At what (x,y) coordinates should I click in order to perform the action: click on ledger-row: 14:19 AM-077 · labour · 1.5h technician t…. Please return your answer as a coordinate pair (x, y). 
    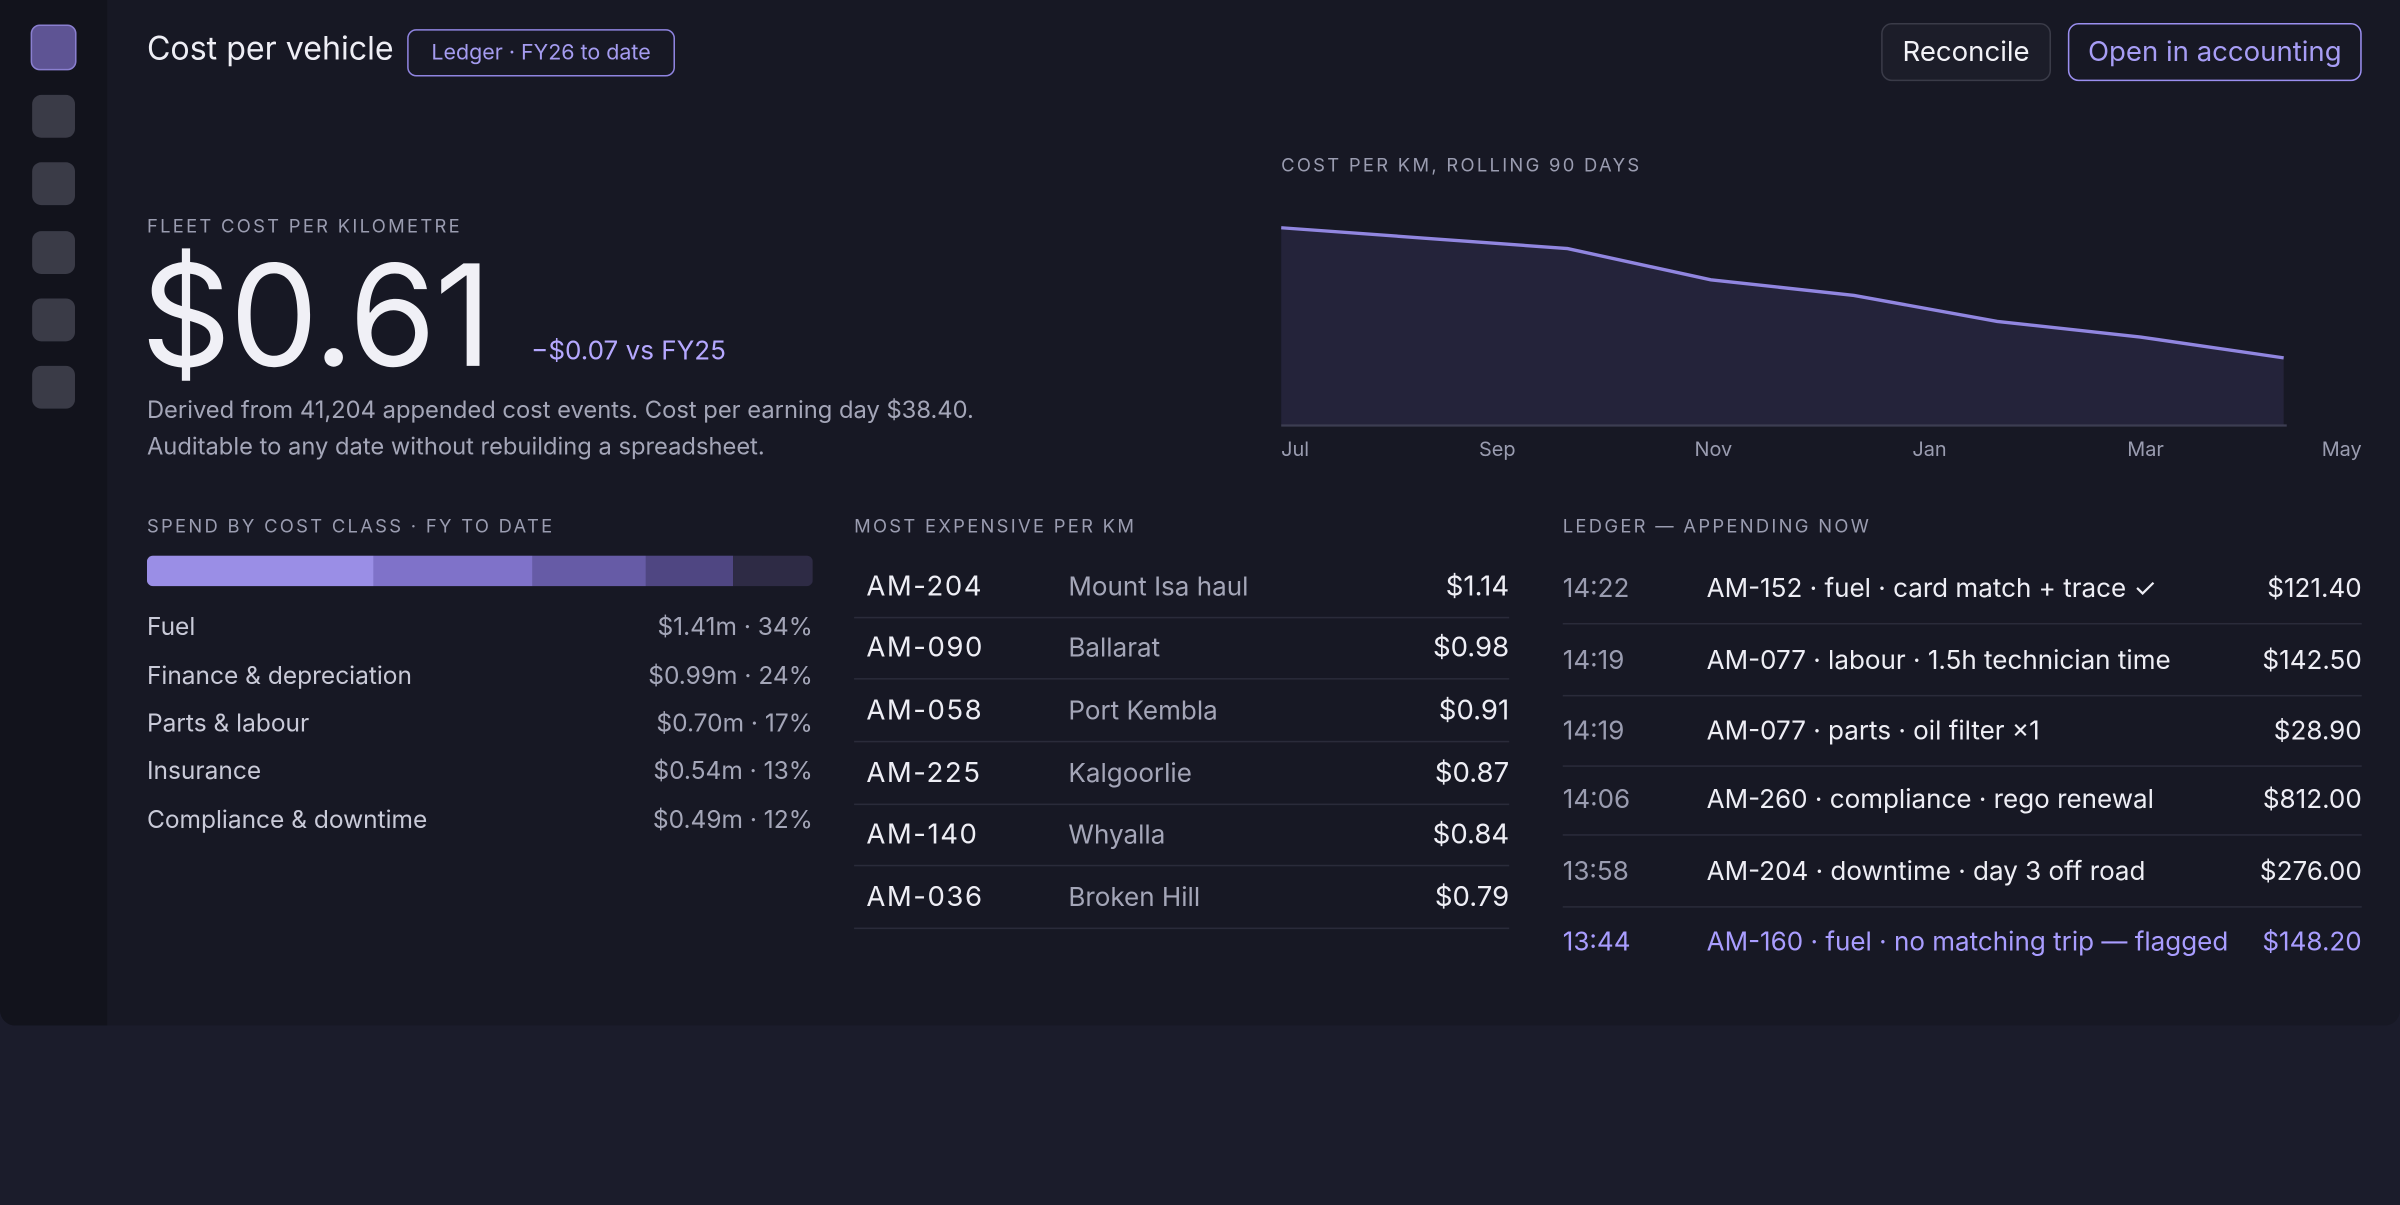
    Looking at the image, I should click on (1962, 661).